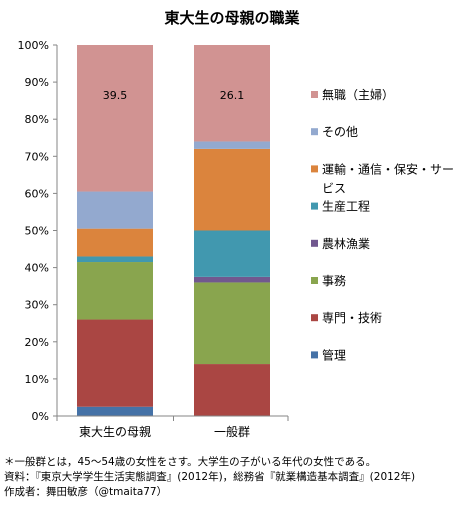 This screenshot has height=516, width=465. I want to click on legend-item-農林漁業: 農林漁業, so click(340, 244).